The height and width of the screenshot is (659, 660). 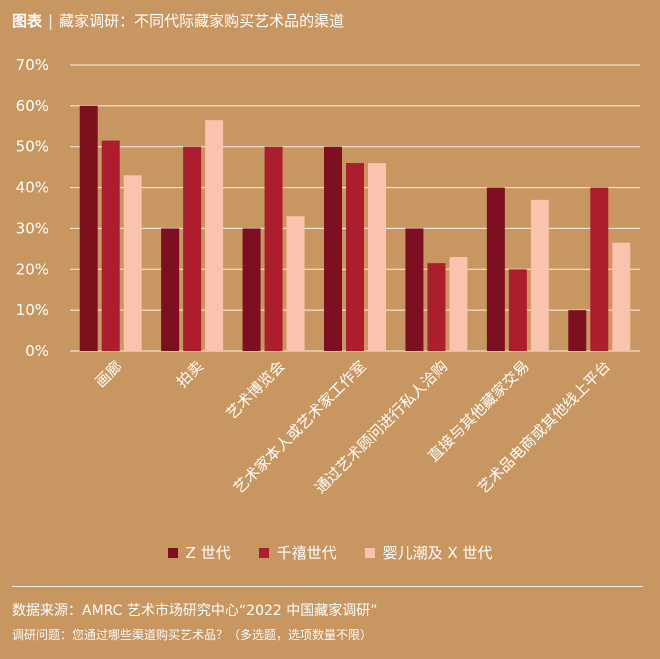 What do you see at coordinates (109, 374) in the screenshot?
I see `x-tick-label: 画廊` at bounding box center [109, 374].